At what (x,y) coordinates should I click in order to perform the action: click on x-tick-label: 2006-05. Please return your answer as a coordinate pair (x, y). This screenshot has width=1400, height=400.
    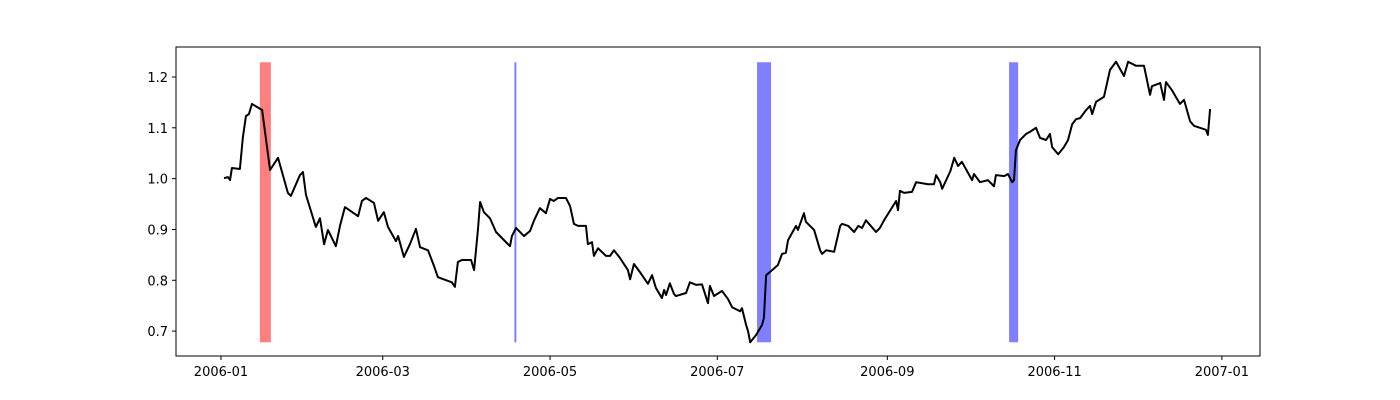
    Looking at the image, I should click on (550, 372).